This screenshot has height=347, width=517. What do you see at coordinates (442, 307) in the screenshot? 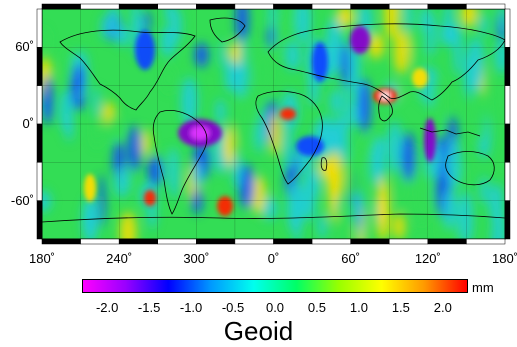
I see `colorbar-tick-label: 2.0` at bounding box center [442, 307].